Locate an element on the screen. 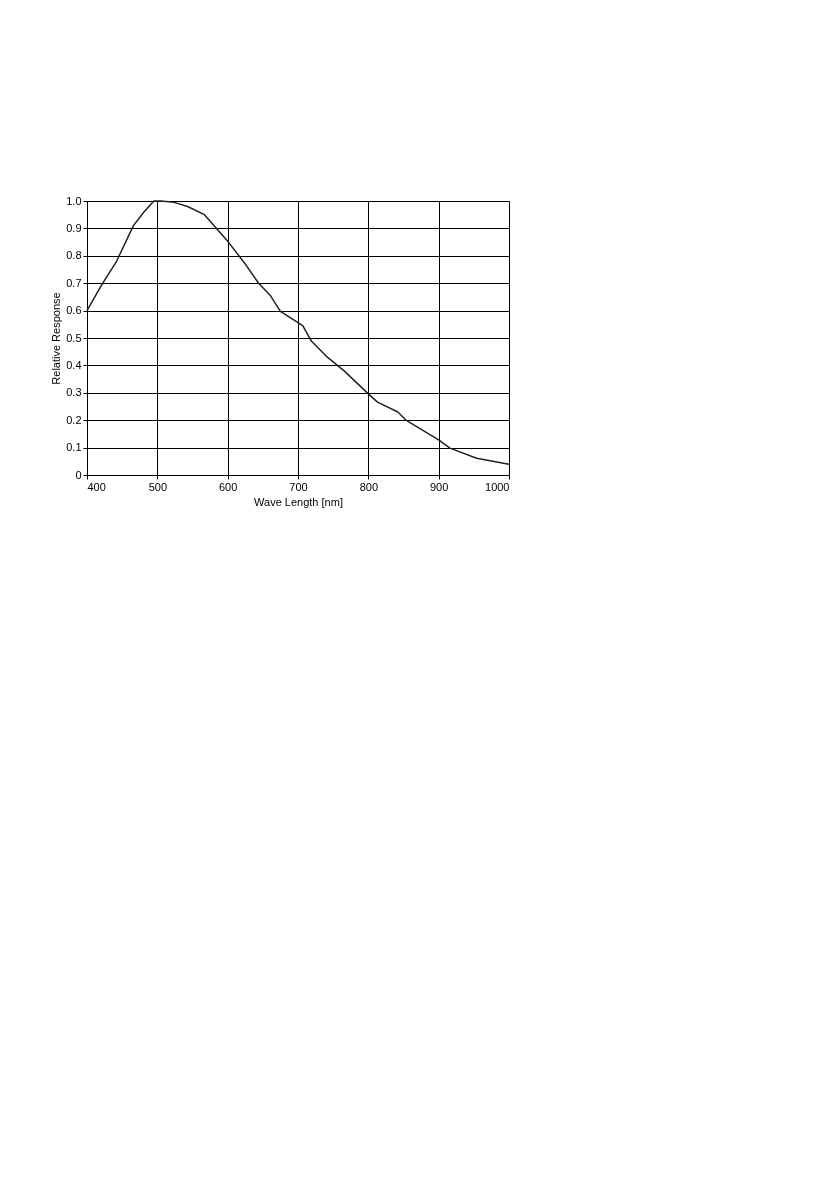 The width and height of the screenshot is (840, 1192). y-tick-label: 0.7 is located at coordinates (74, 282).